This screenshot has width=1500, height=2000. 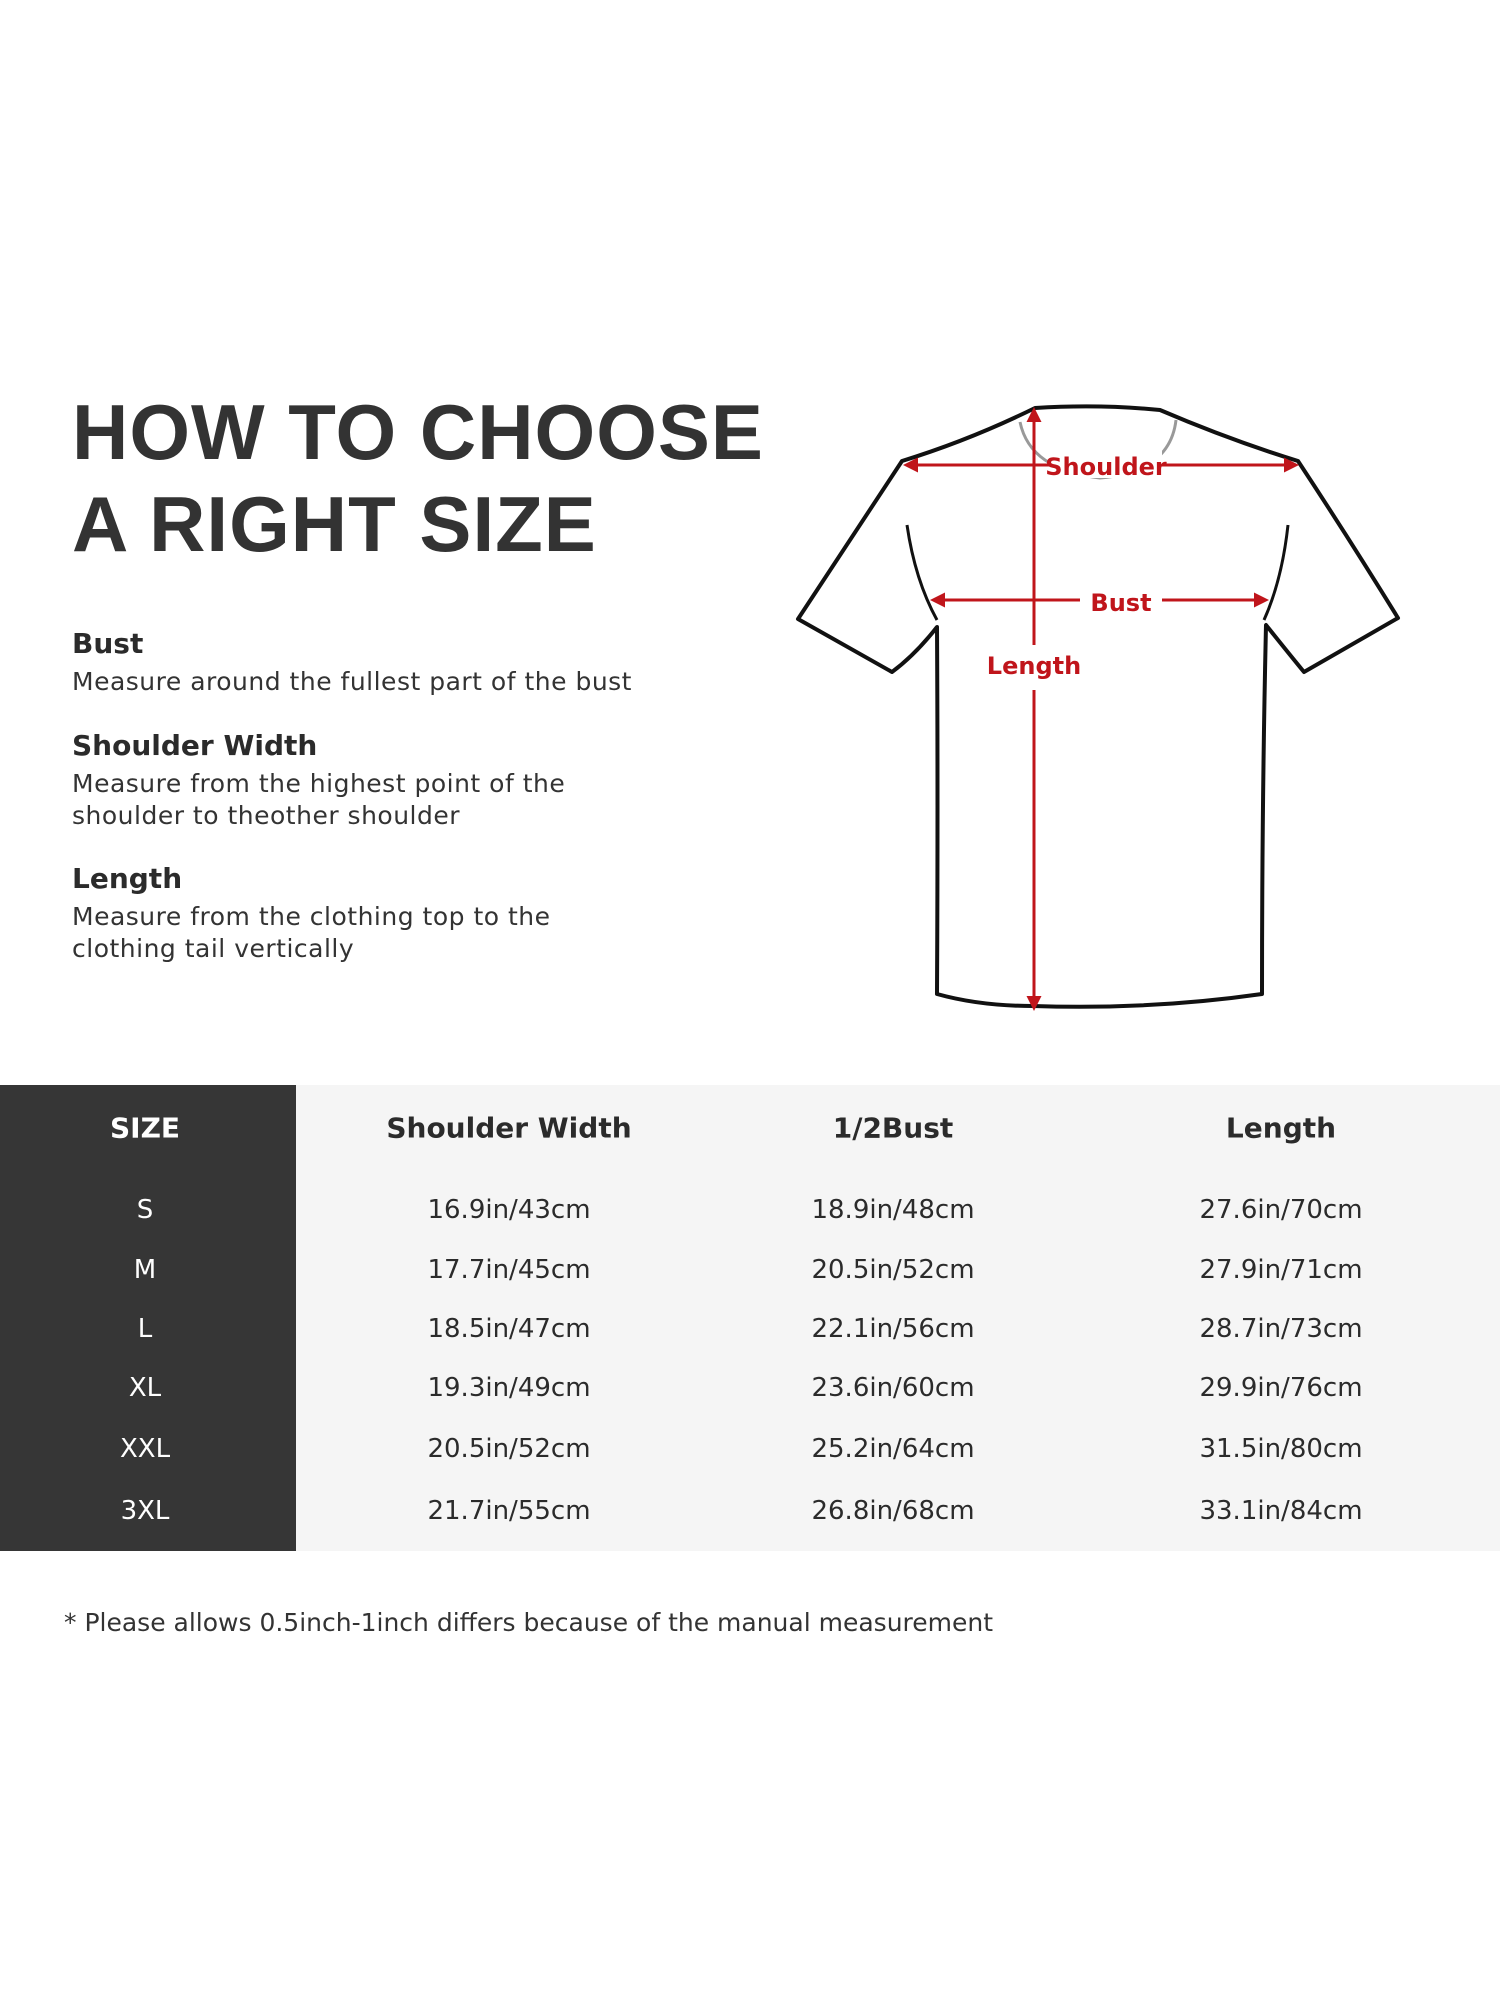 I want to click on table-cell: 31.5in/80cm, so click(x=1281, y=1449).